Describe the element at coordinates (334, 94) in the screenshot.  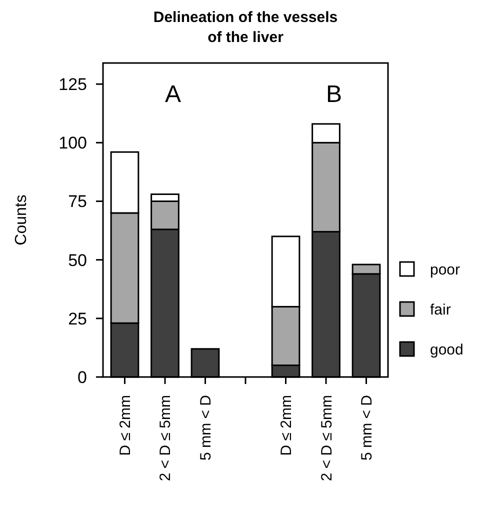
I see `annotation: B` at that location.